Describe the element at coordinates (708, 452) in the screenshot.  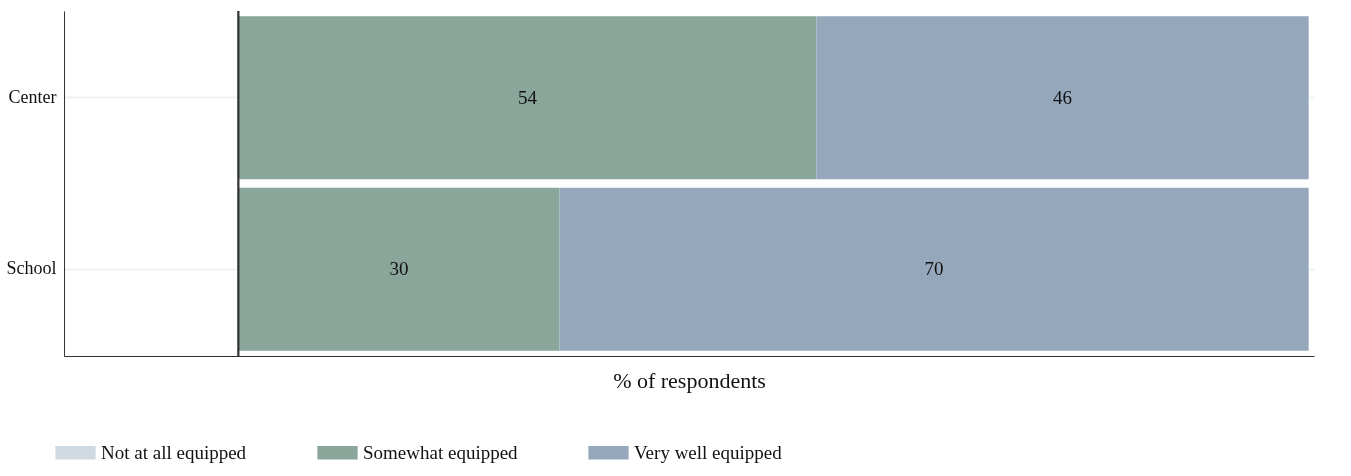
I see `legend-label: Very well equipped` at that location.